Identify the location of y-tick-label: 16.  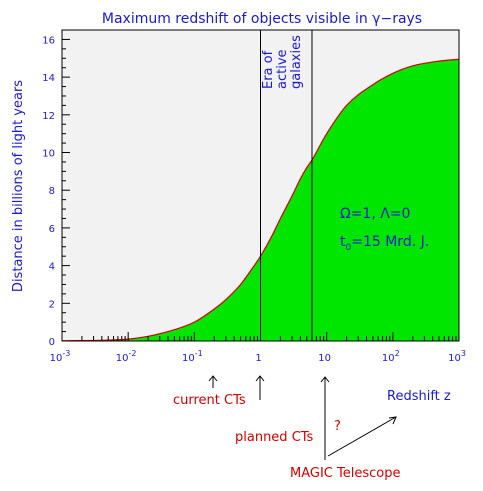
(48, 40).